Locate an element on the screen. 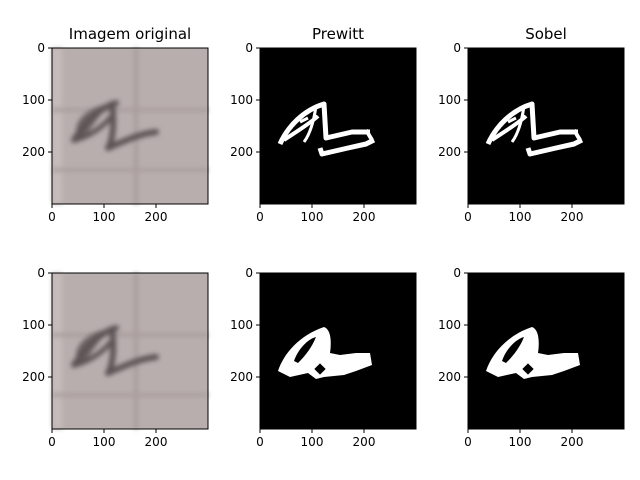 The height and width of the screenshot is (480, 640). panel-prewitt-top: Prewitt is located at coordinates (338, 115).